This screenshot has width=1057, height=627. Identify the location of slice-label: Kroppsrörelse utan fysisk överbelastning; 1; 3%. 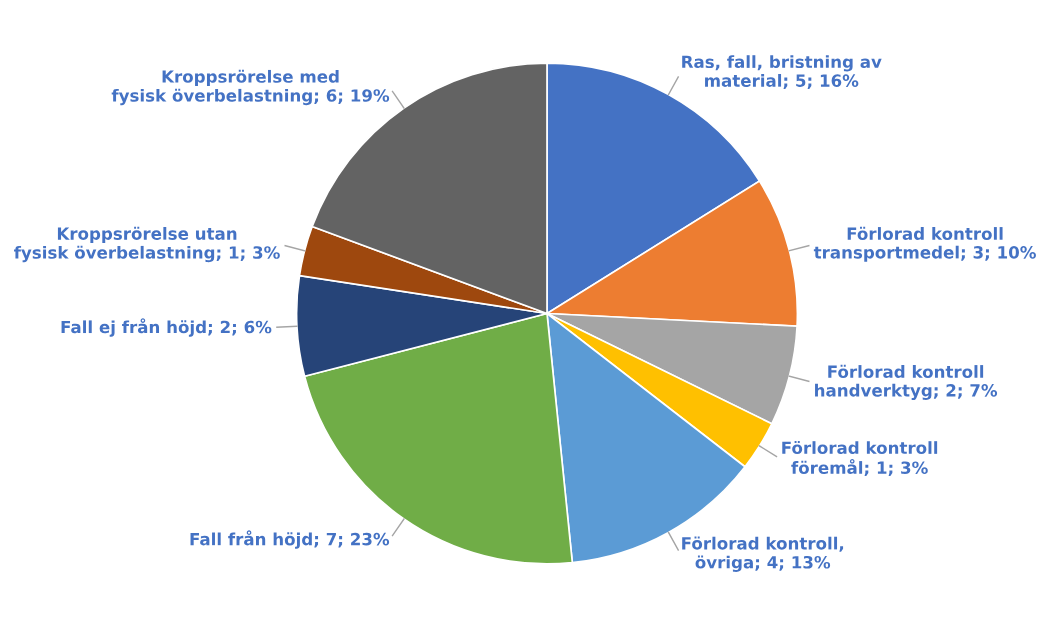
(147, 244).